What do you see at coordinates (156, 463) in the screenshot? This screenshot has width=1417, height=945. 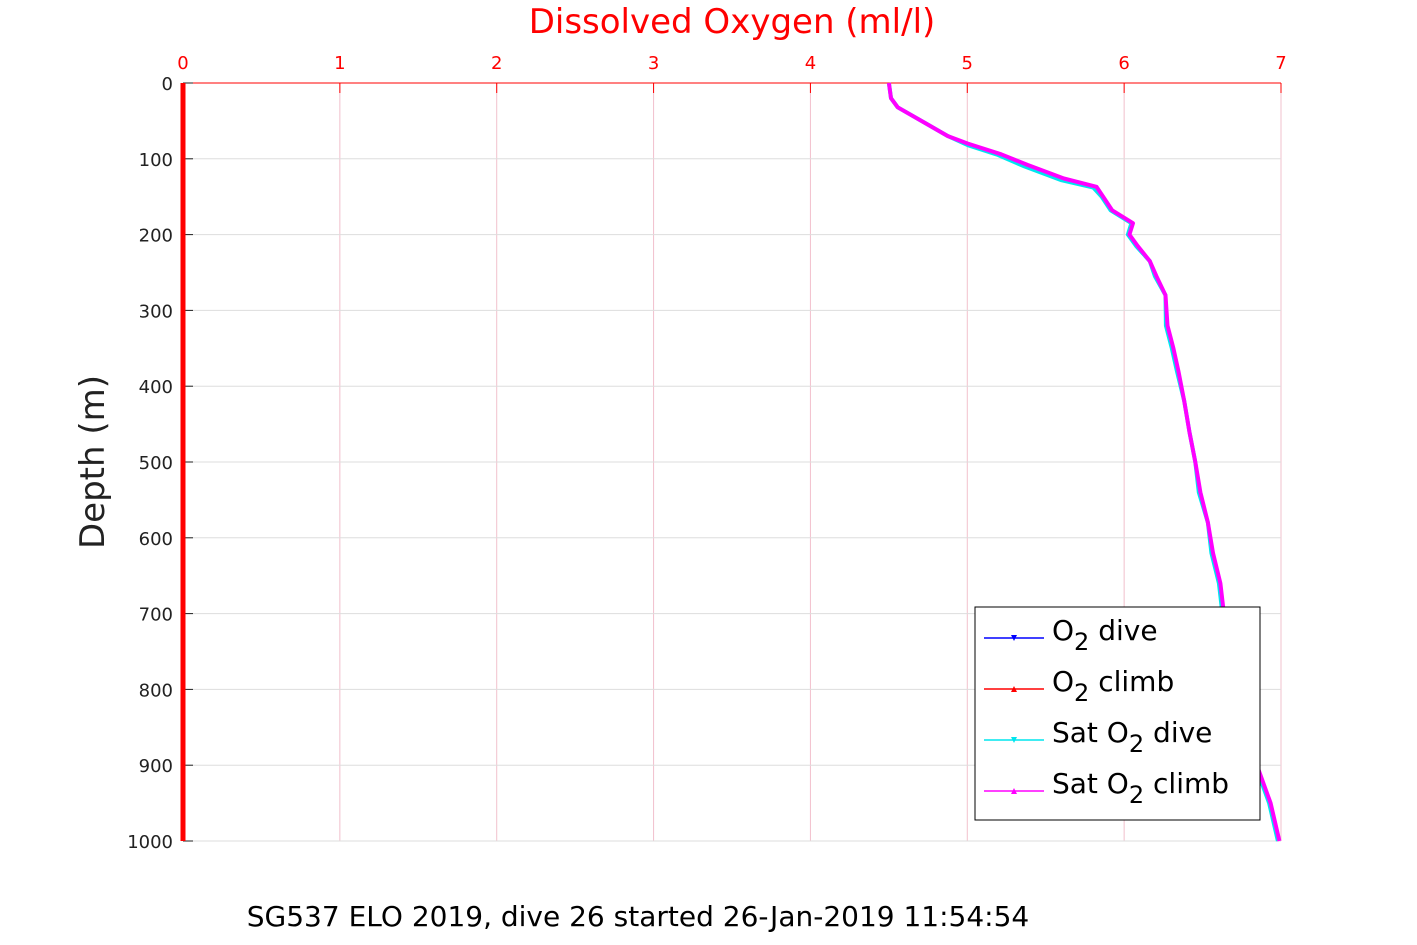 I see `y-tick-label: 500` at bounding box center [156, 463].